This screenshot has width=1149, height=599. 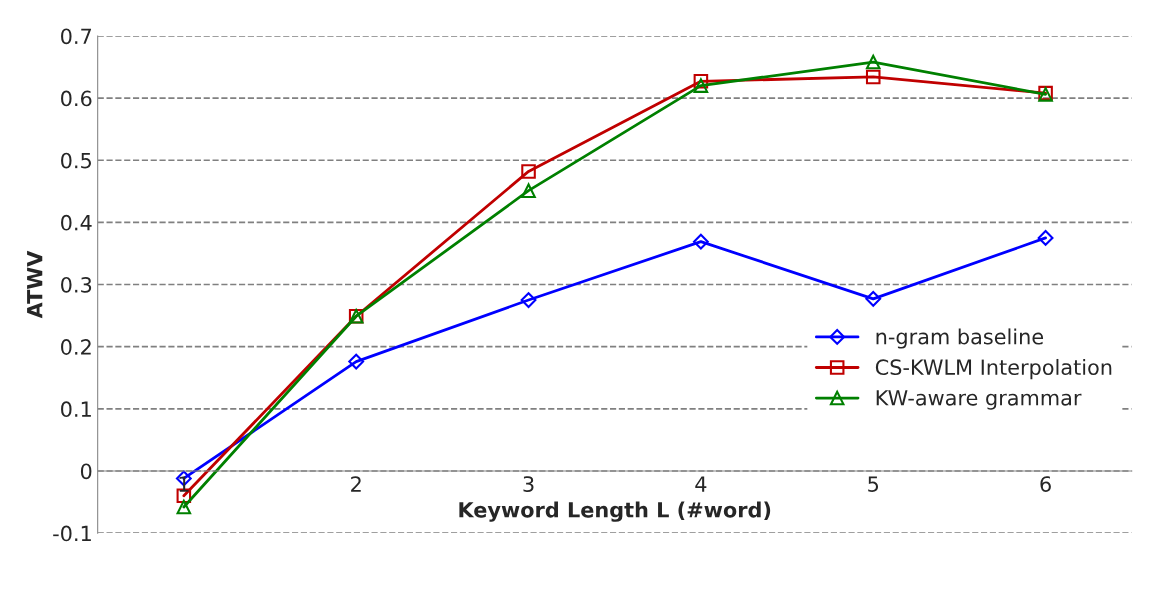 I want to click on x-tick-label: 4, so click(x=701, y=484).